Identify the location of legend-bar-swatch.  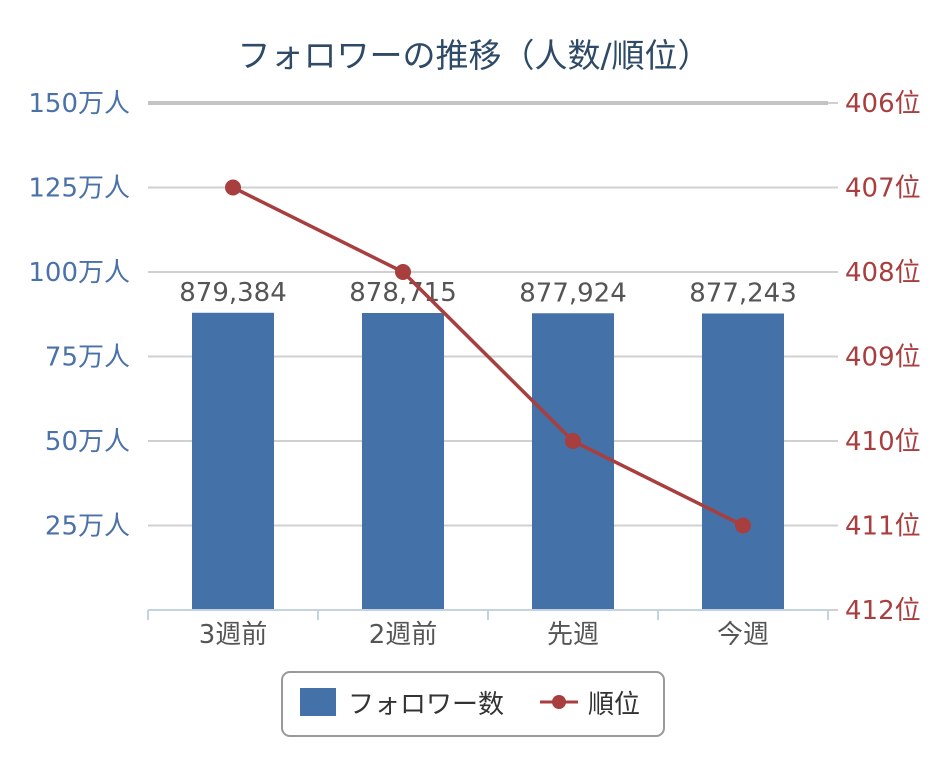
(318, 702).